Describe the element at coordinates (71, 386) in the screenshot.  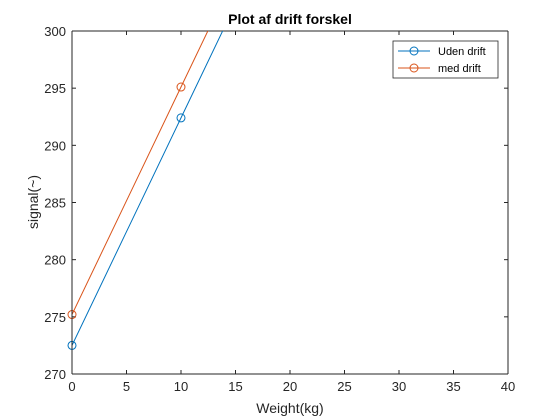
I see `x-tick-label: 0` at that location.